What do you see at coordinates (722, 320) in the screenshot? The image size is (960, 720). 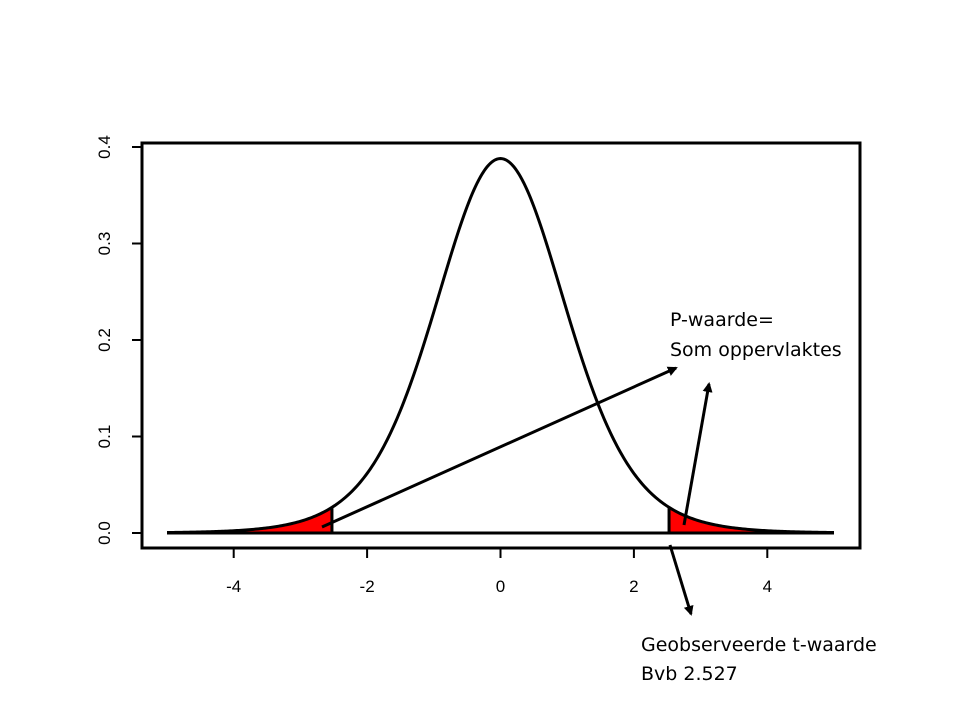 I see `p-value-label-line1: P-waarde=` at bounding box center [722, 320].